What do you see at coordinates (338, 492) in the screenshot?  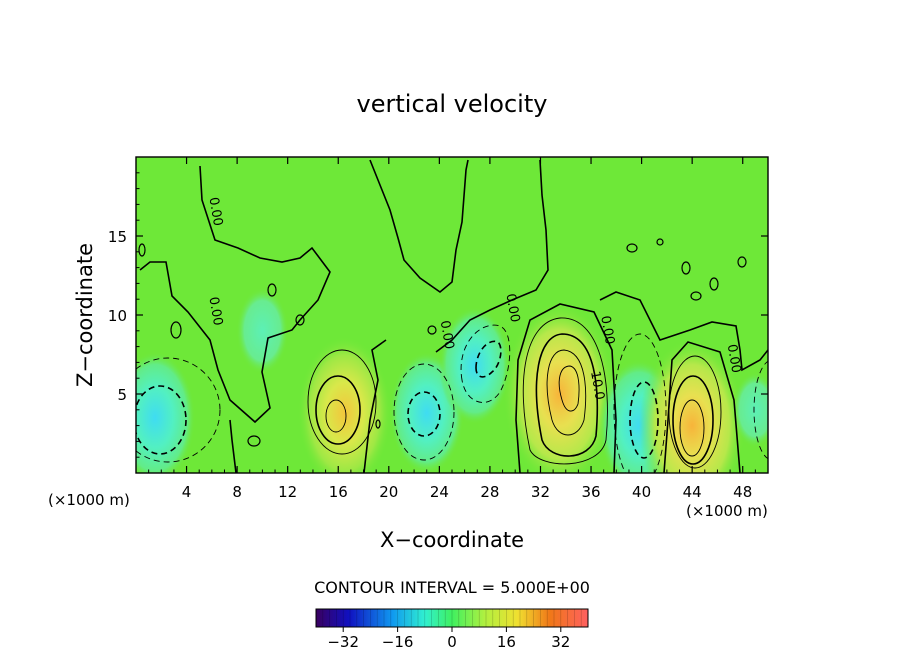 I see `x-tick-label: 16` at bounding box center [338, 492].